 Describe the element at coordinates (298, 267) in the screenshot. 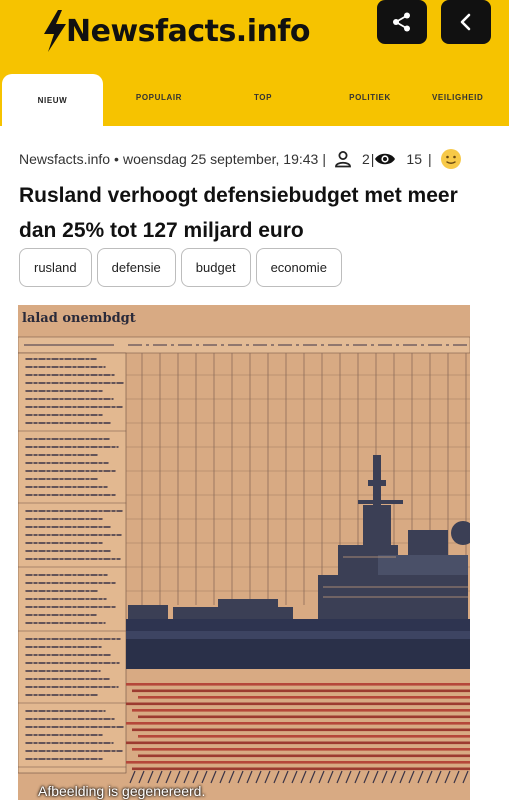

I see `tag-economie: economie` at that location.